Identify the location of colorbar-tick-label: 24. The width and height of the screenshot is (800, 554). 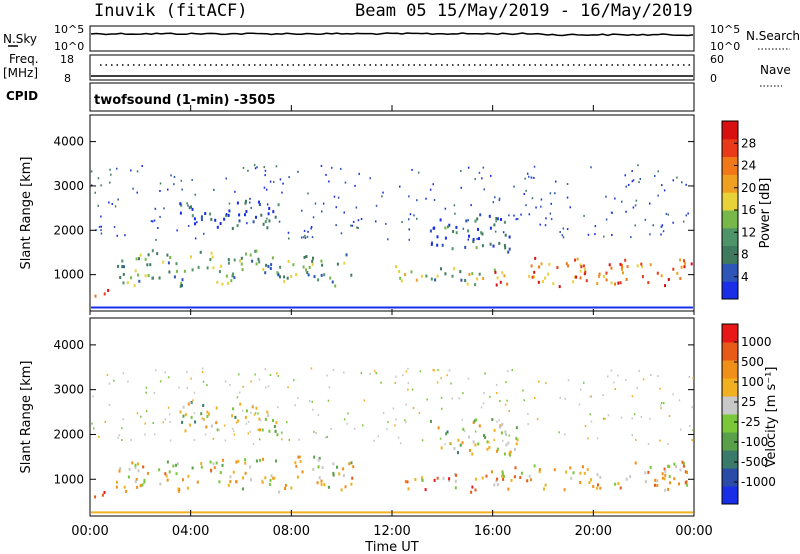
(748, 166).